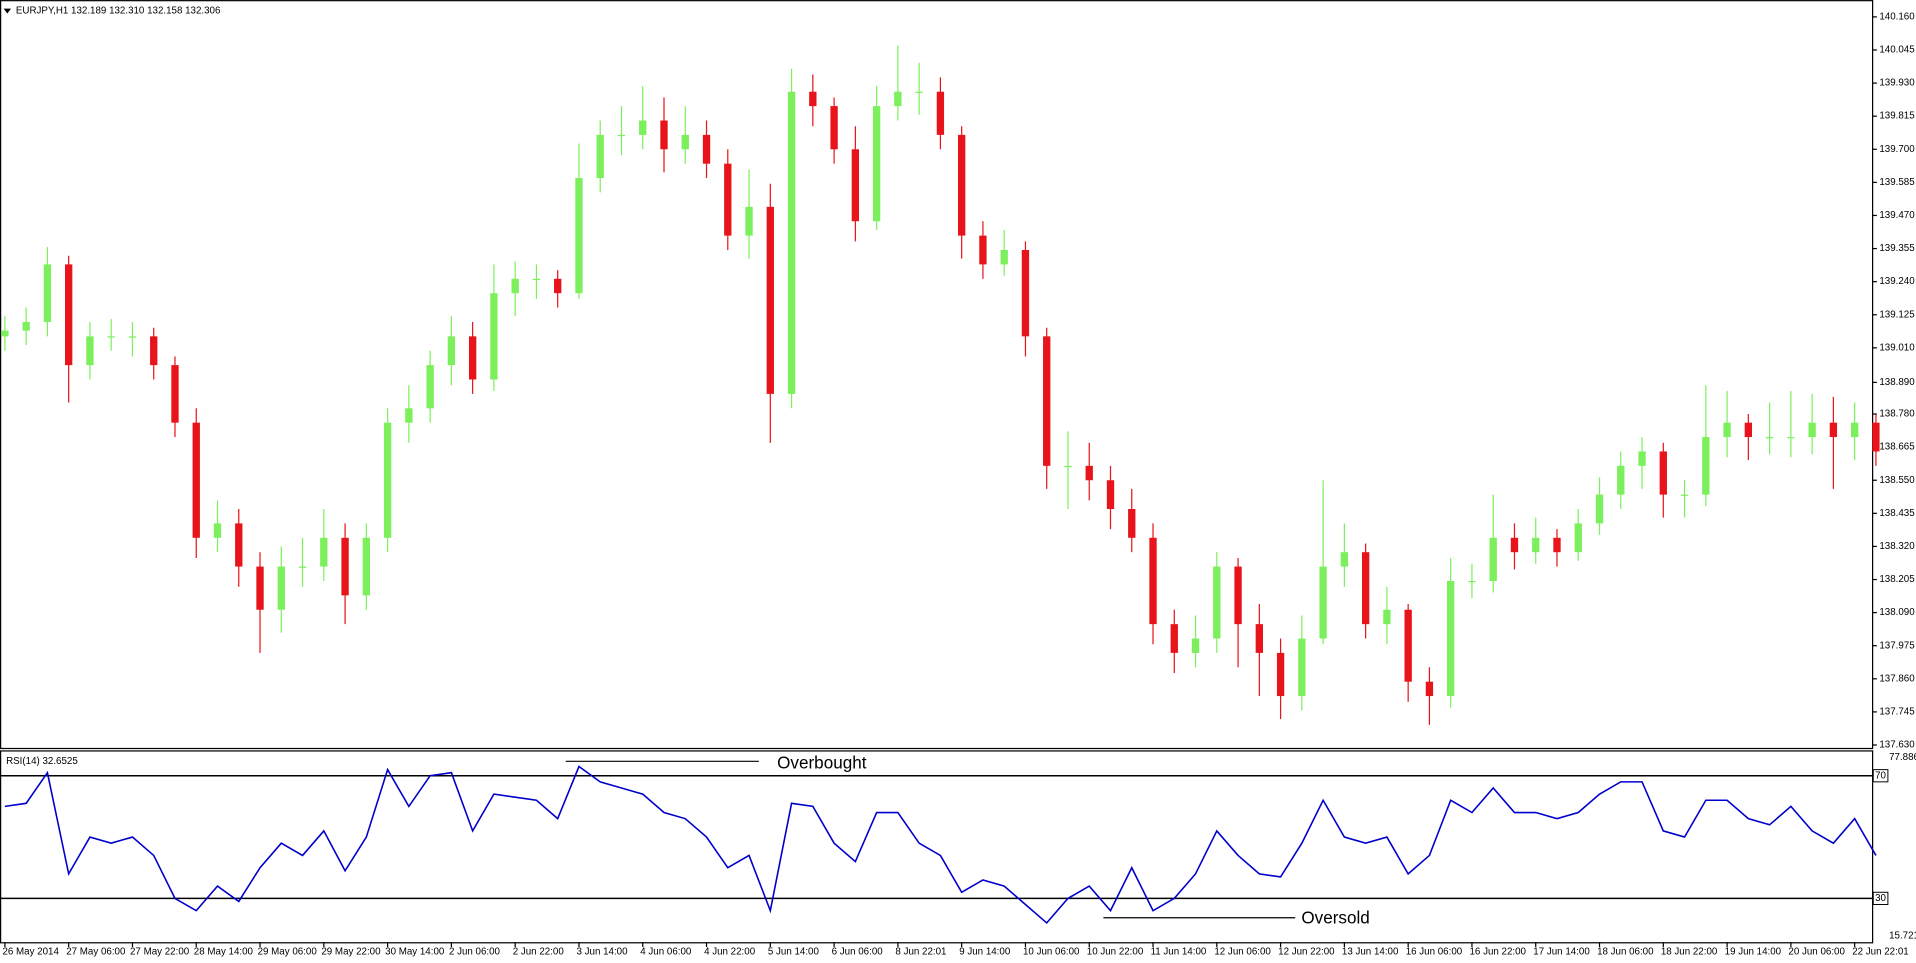 The width and height of the screenshot is (1916, 963). I want to click on x-tick-label: 2 Jun 22:00, so click(539, 952).